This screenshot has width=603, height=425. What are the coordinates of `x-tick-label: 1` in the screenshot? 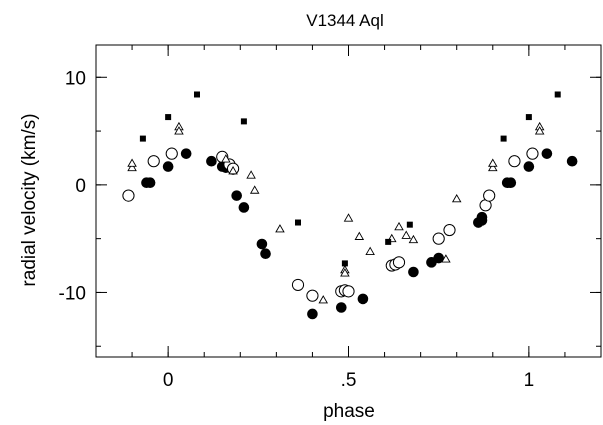 It's located at (529, 380).